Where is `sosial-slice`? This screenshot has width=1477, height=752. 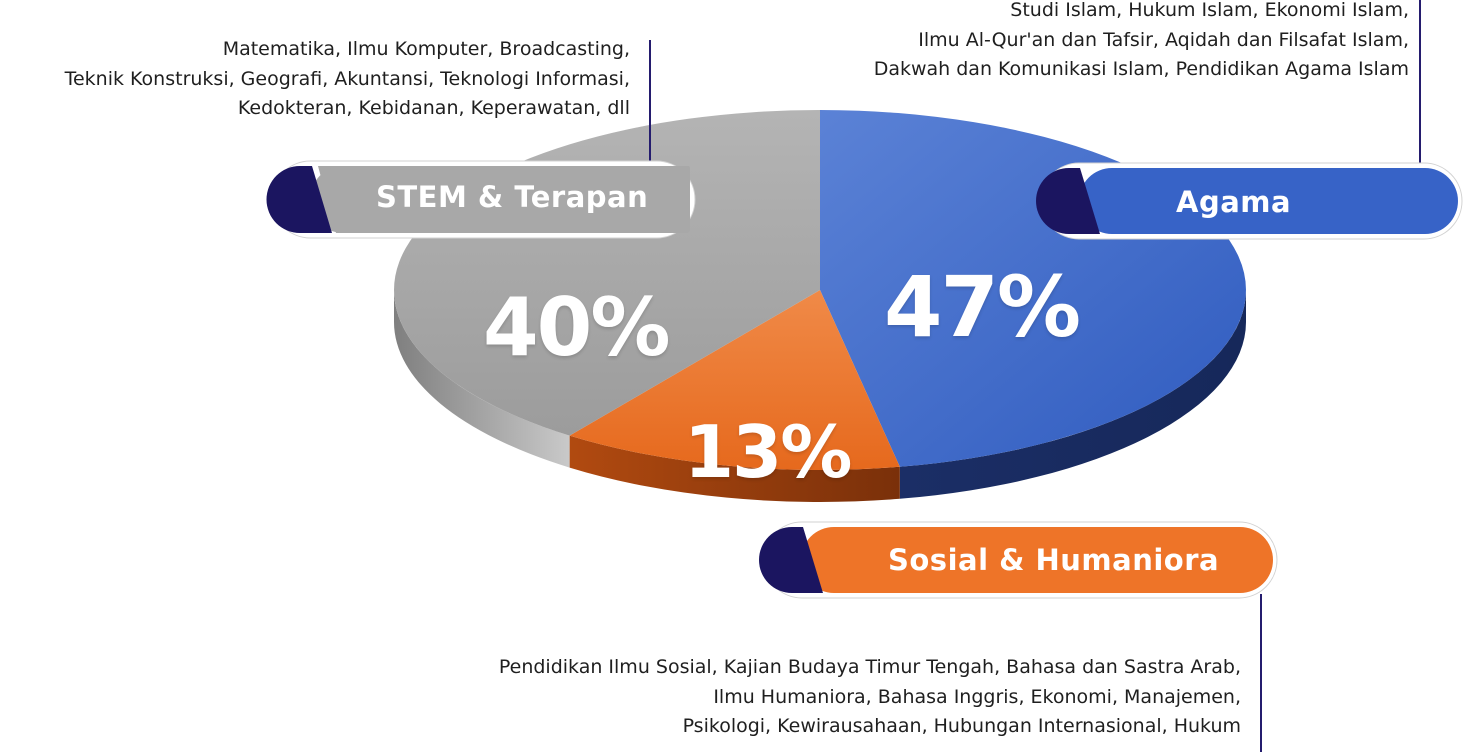 sosial-slice is located at coordinates (734, 380).